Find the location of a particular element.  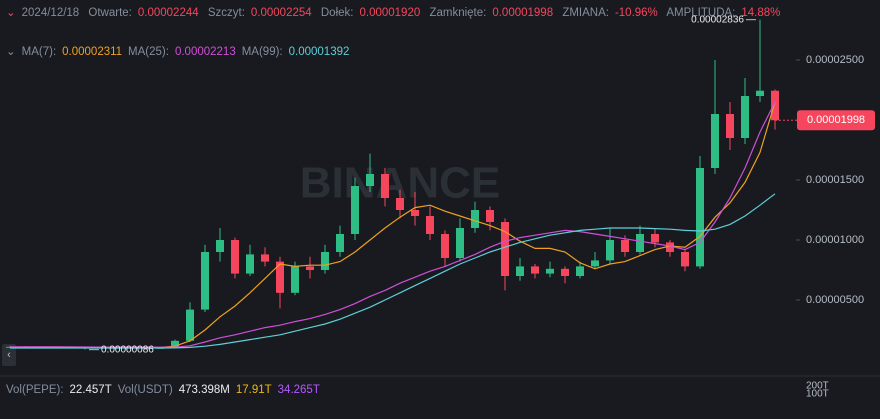

volume-value: 473.398M is located at coordinates (204, 390).